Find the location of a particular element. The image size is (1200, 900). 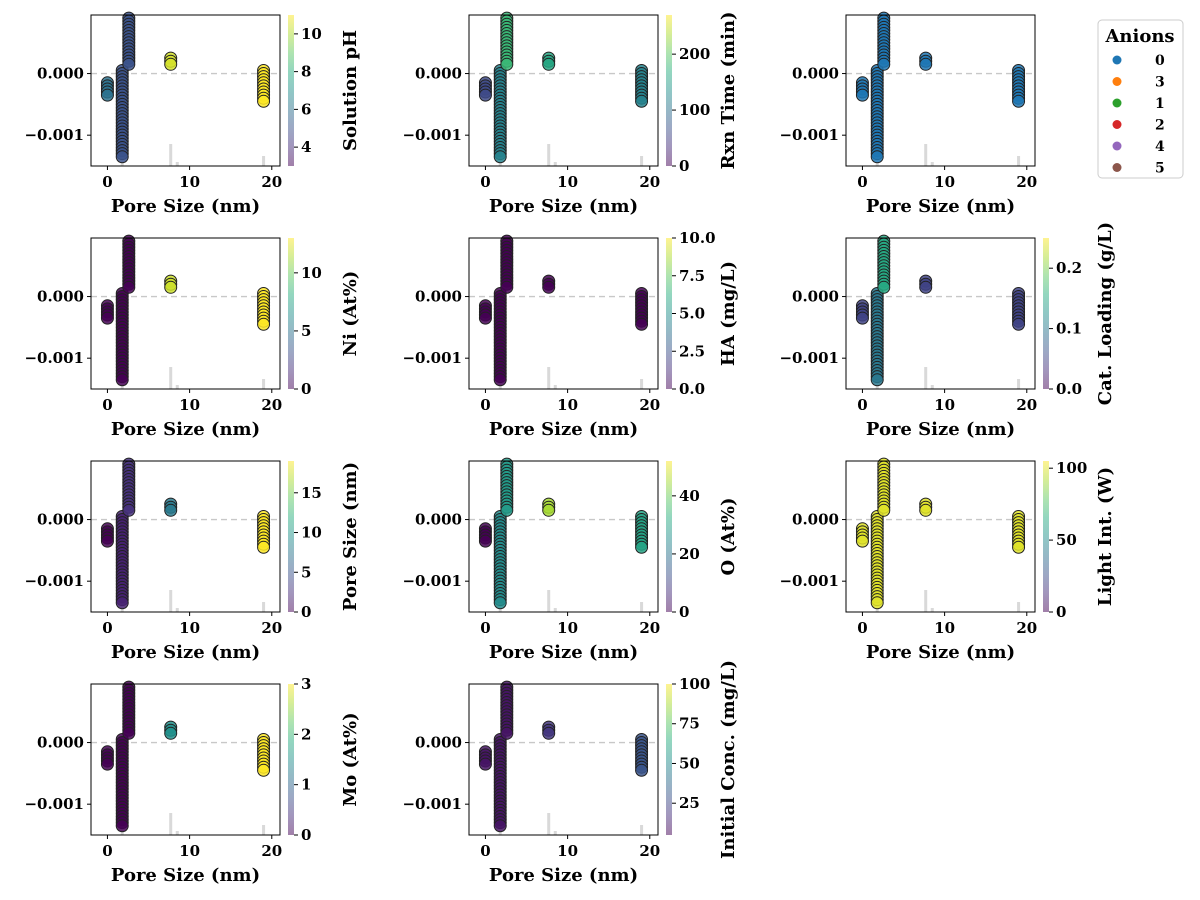

colorbar-label: HA (mg/L) is located at coordinates (728, 313).